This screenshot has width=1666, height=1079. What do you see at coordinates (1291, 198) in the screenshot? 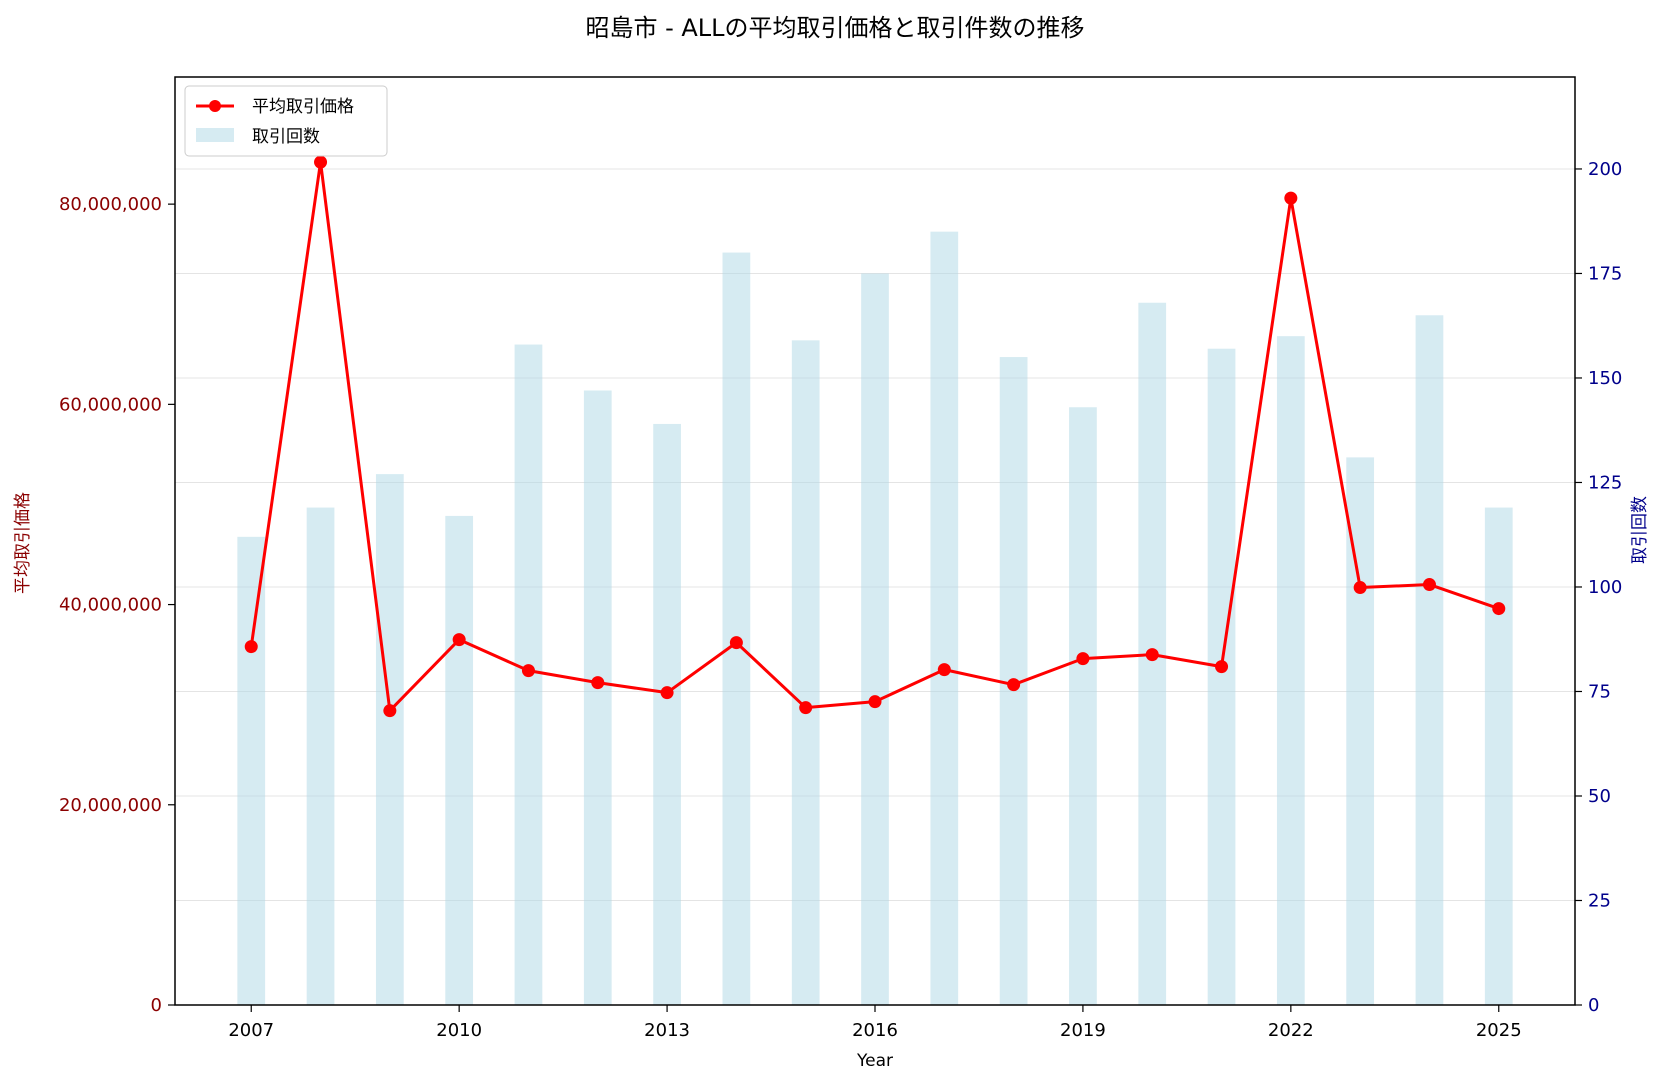
I see `point-2022` at bounding box center [1291, 198].